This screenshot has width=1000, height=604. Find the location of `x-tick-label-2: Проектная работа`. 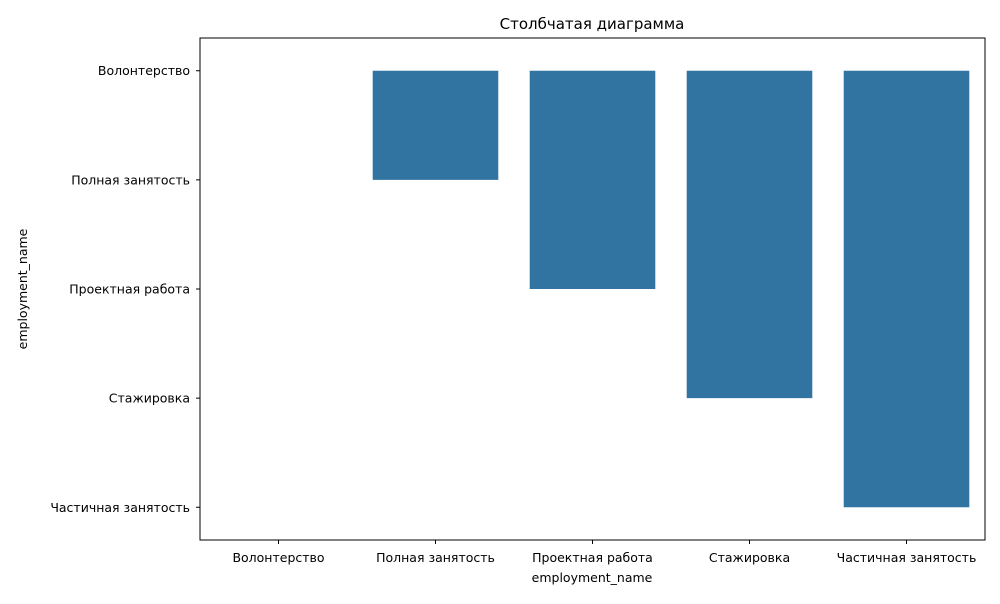

x-tick-label-2: Проектная работа is located at coordinates (592, 557).